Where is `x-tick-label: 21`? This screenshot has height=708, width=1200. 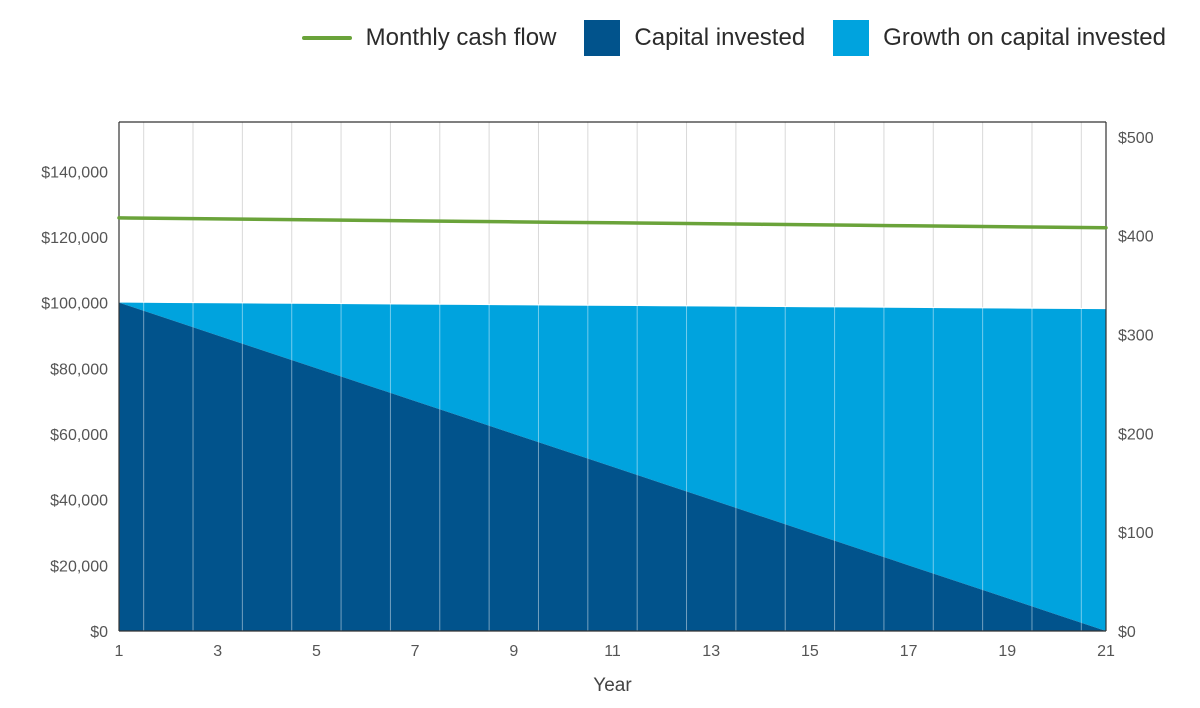
x-tick-label: 21 is located at coordinates (1106, 651).